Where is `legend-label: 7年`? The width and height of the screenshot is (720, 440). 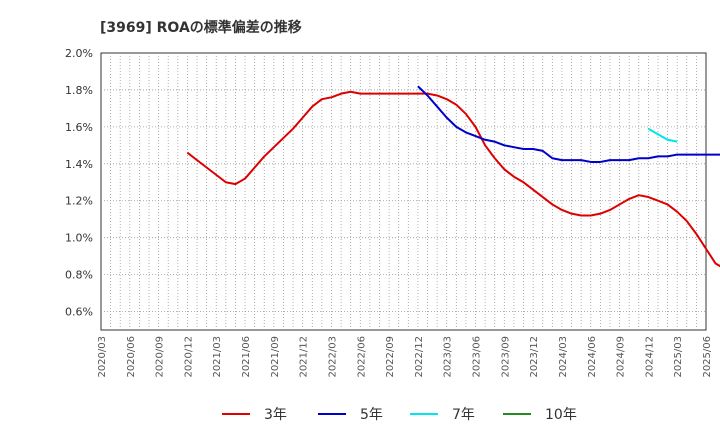
legend-label: 7年 is located at coordinates (463, 415).